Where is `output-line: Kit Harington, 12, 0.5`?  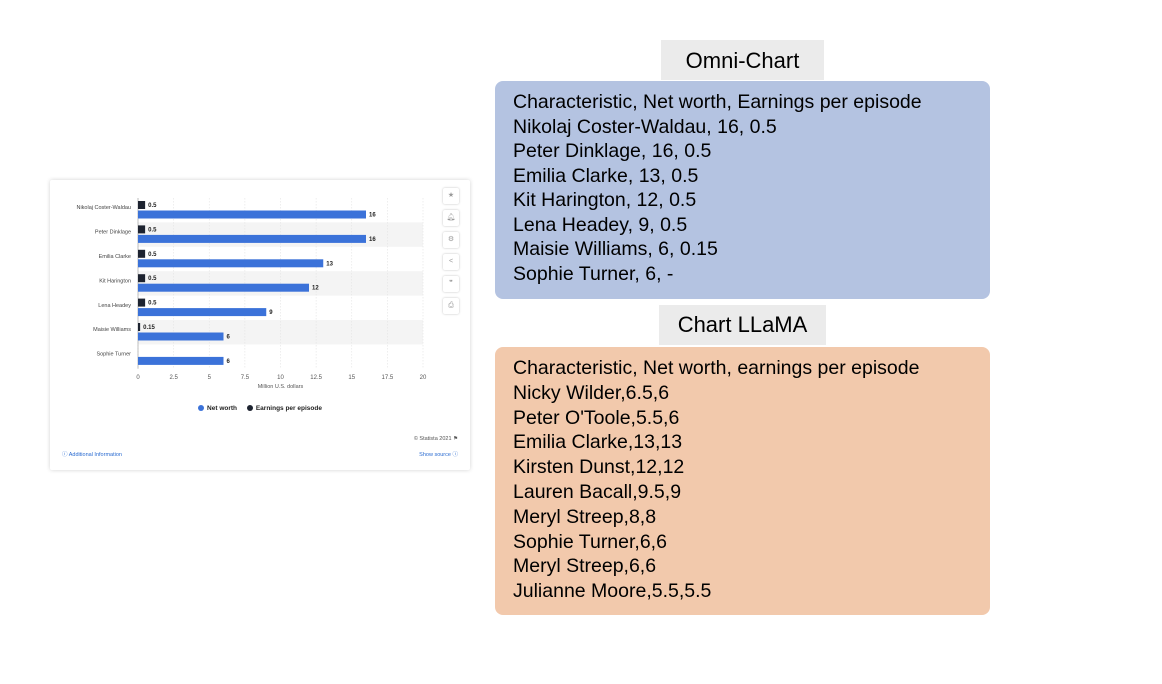 output-line: Kit Harington, 12, 0.5 is located at coordinates (605, 200).